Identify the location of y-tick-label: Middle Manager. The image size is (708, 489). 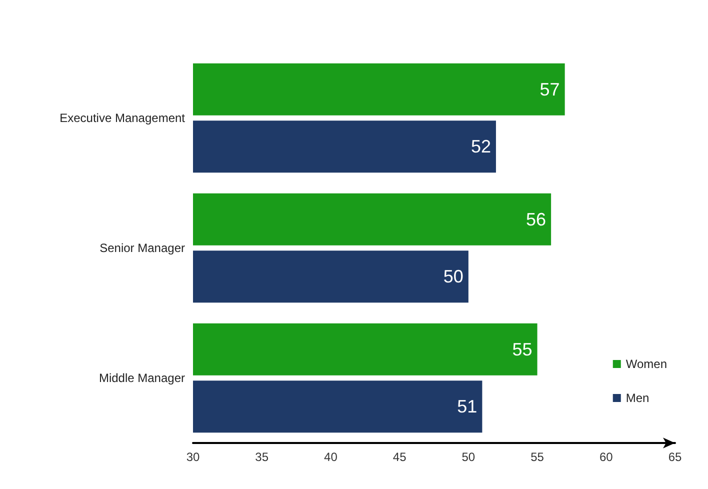
(141, 378).